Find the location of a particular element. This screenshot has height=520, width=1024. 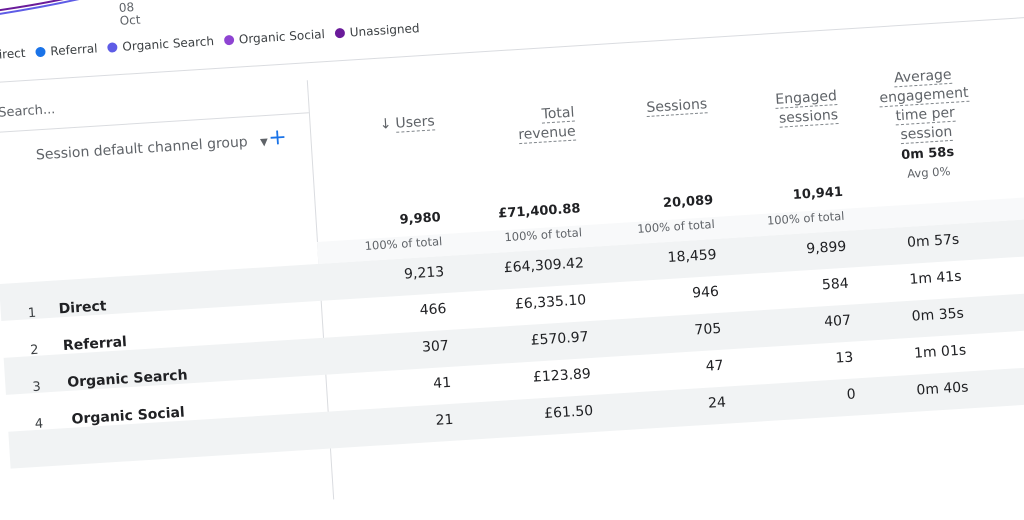

cell: 41 is located at coordinates (442, 383).